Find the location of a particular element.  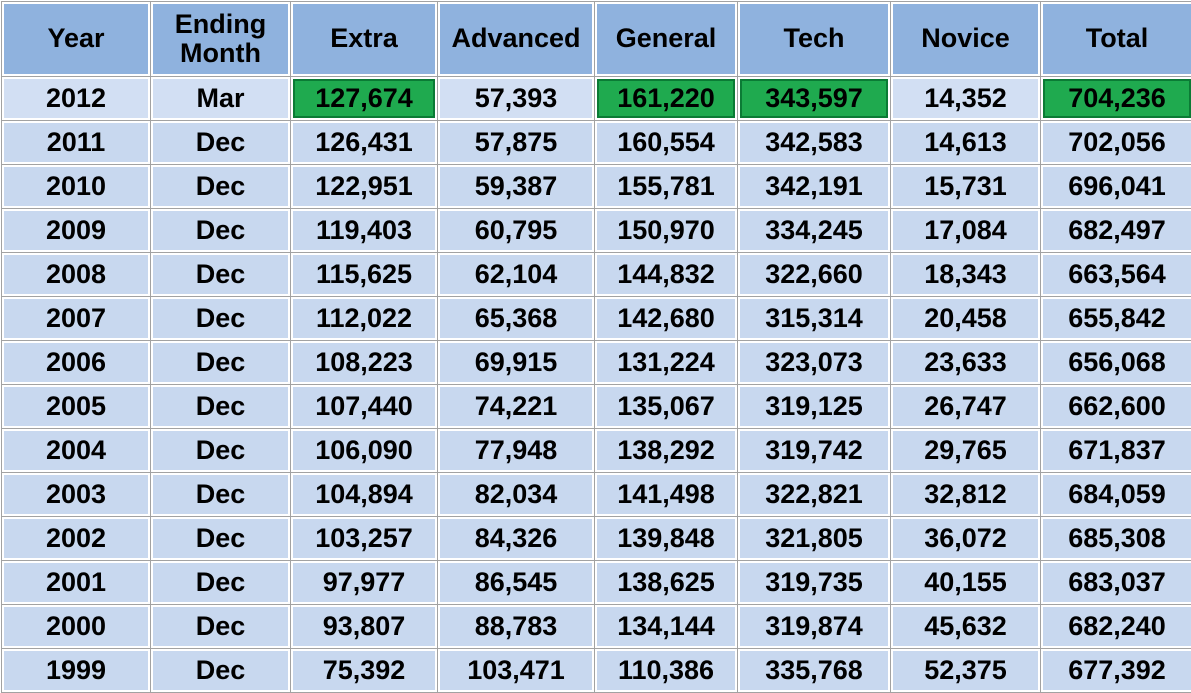

table-cell: 319,125 is located at coordinates (814, 406).